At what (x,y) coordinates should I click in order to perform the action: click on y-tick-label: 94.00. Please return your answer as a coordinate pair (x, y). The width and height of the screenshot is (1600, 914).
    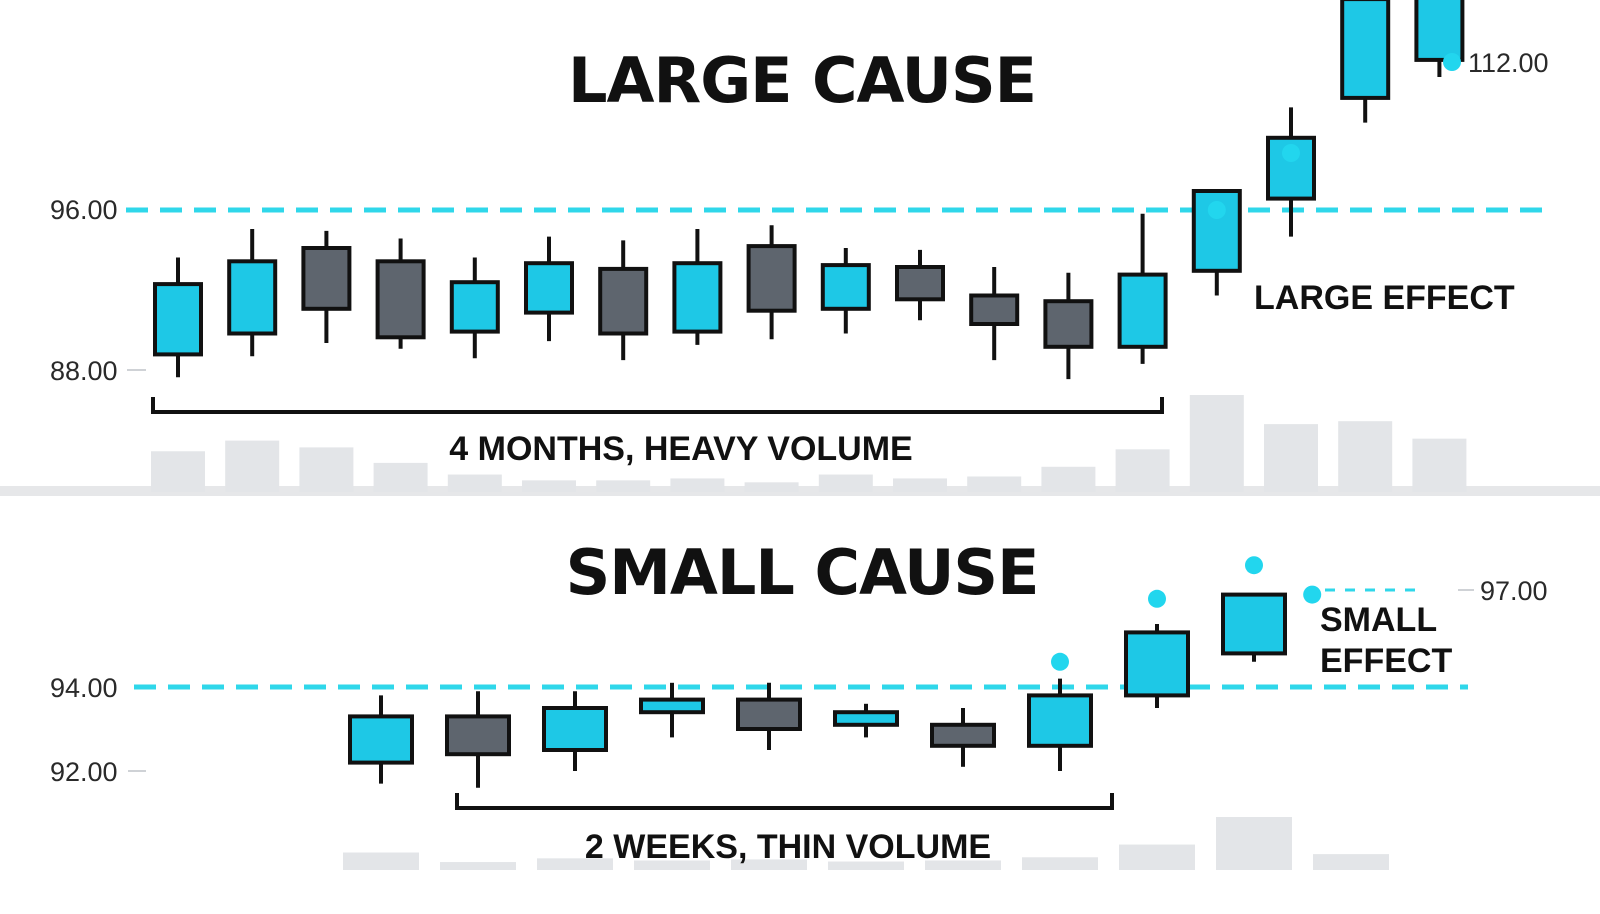
    Looking at the image, I should click on (84, 688).